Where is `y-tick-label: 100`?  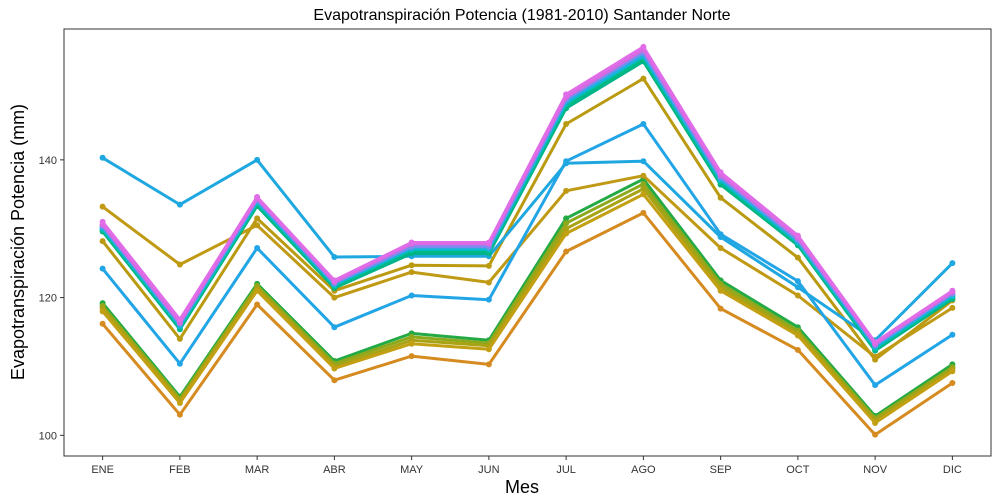
y-tick-label: 100 is located at coordinates (48, 436).